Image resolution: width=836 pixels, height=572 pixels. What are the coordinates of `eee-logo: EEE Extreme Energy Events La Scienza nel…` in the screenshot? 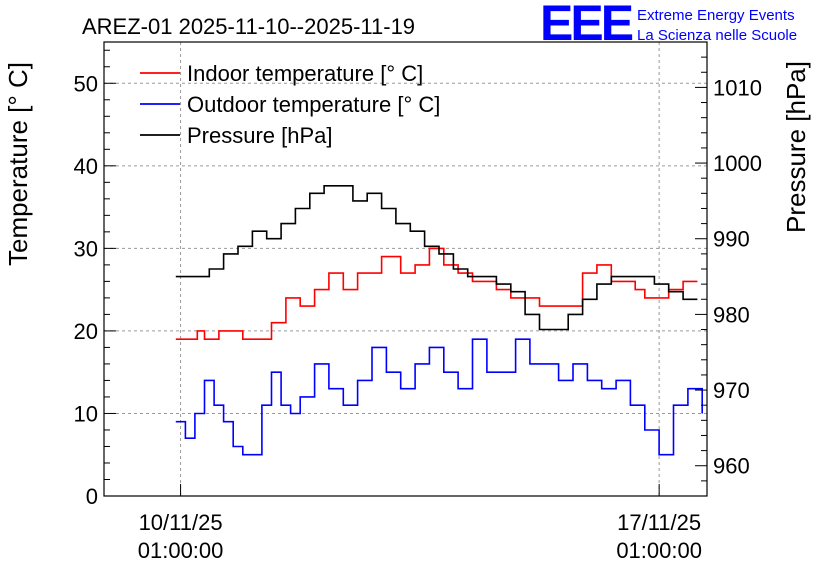 It's located at (668, 25).